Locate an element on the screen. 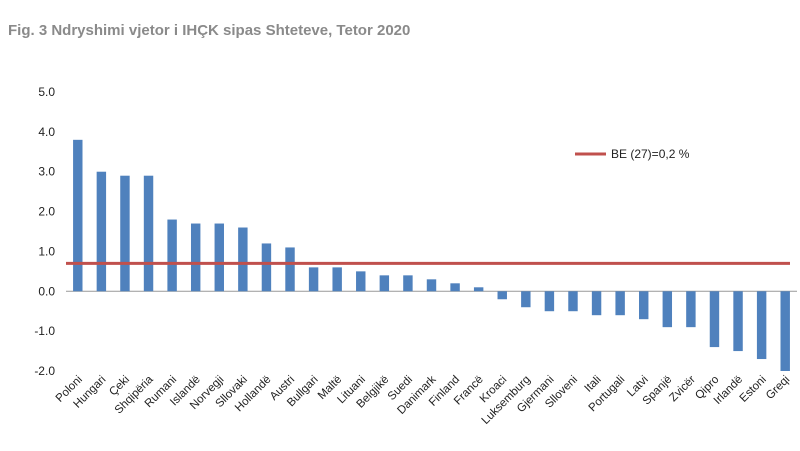 The width and height of the screenshot is (800, 451). y-tick-label: 2.0 is located at coordinates (46, 212).